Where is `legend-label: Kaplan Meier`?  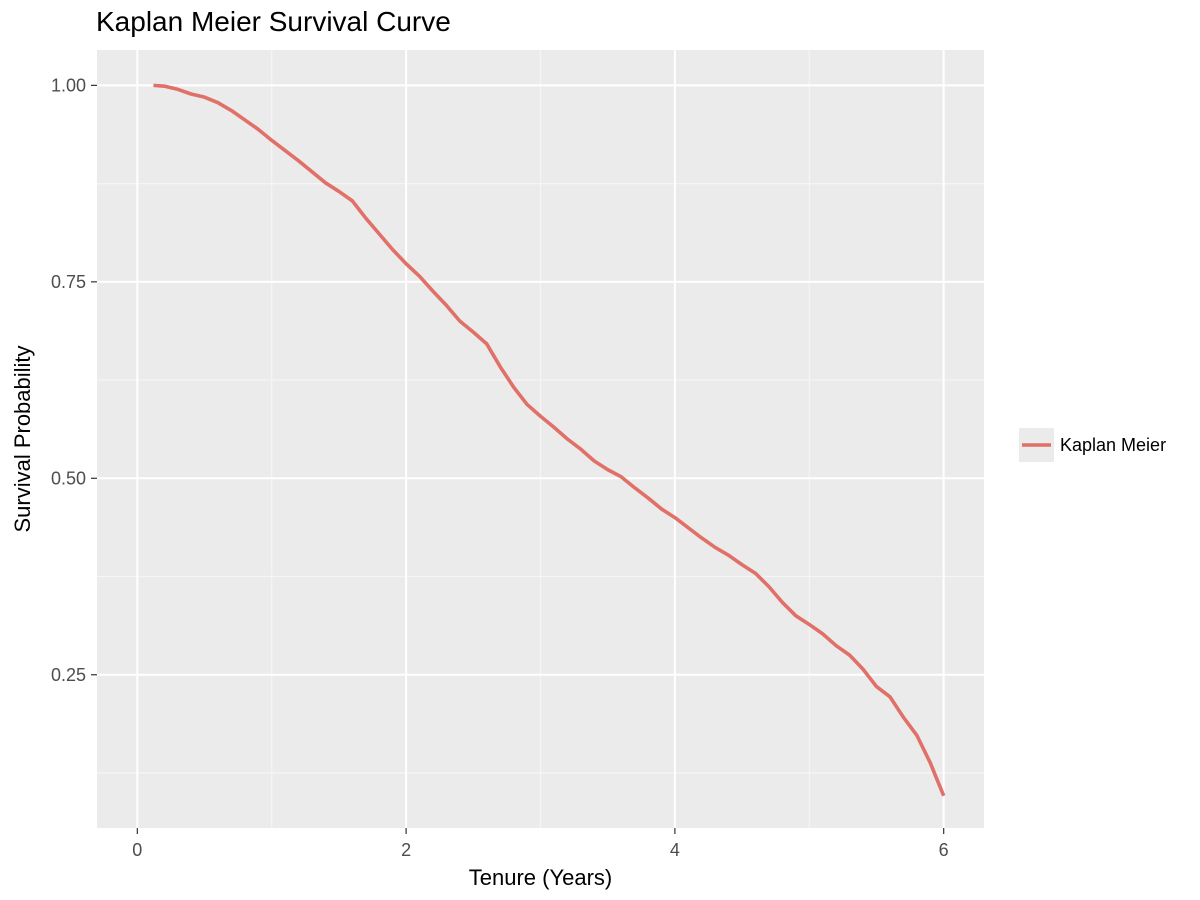
legend-label: Kaplan Meier is located at coordinates (1113, 445).